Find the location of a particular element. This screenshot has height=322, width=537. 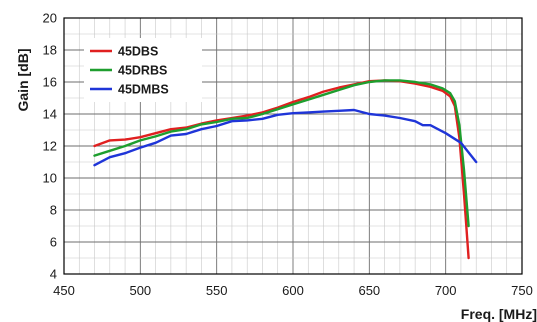

x-axis-tick-labels: 450 500 550 600 650 700 750 is located at coordinates (293, 290).